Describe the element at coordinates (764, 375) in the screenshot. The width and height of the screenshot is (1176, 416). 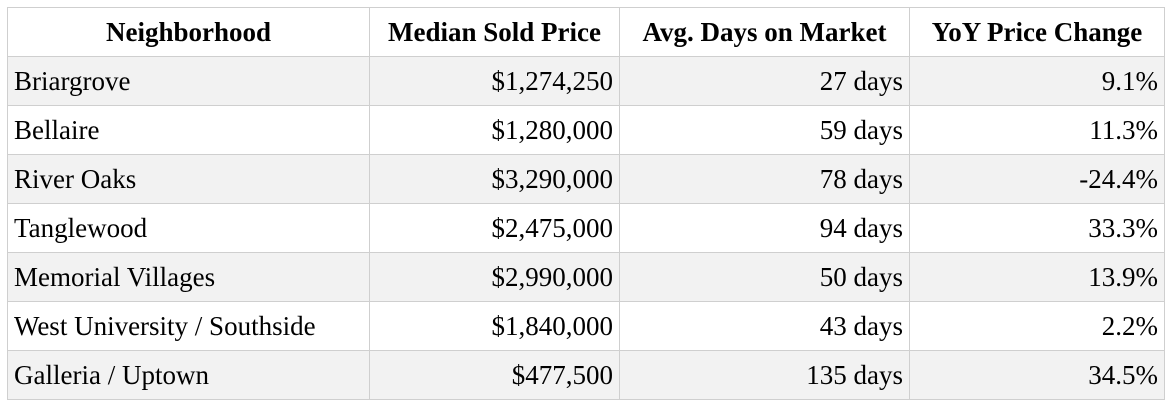
I see `cell-avg-days-on-market: 135 days` at that location.